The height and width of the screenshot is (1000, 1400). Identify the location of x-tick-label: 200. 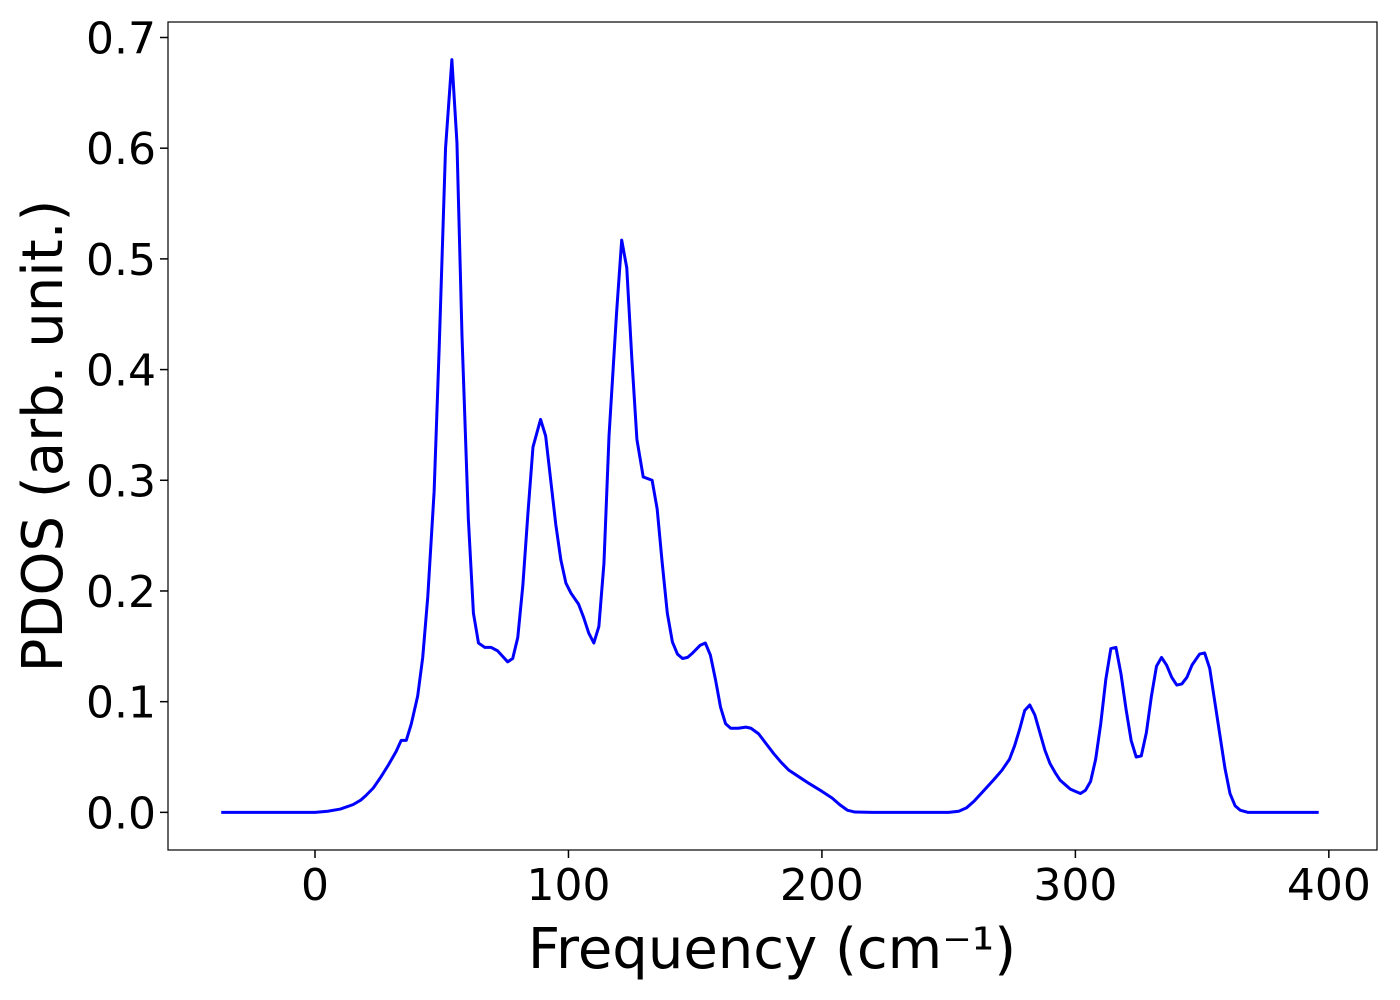
(822, 885).